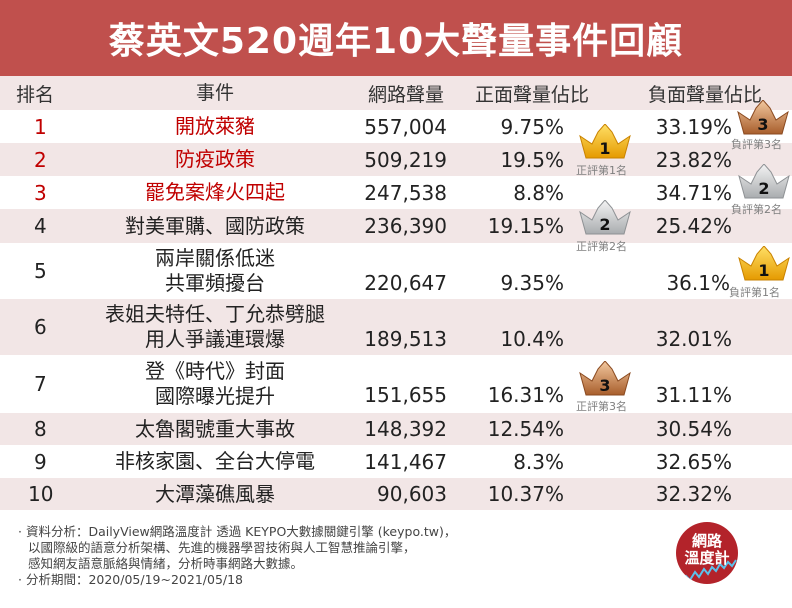  Describe the element at coordinates (756, 209) in the screenshot. I see `negative-rank-2-label: 負評第2名` at that location.